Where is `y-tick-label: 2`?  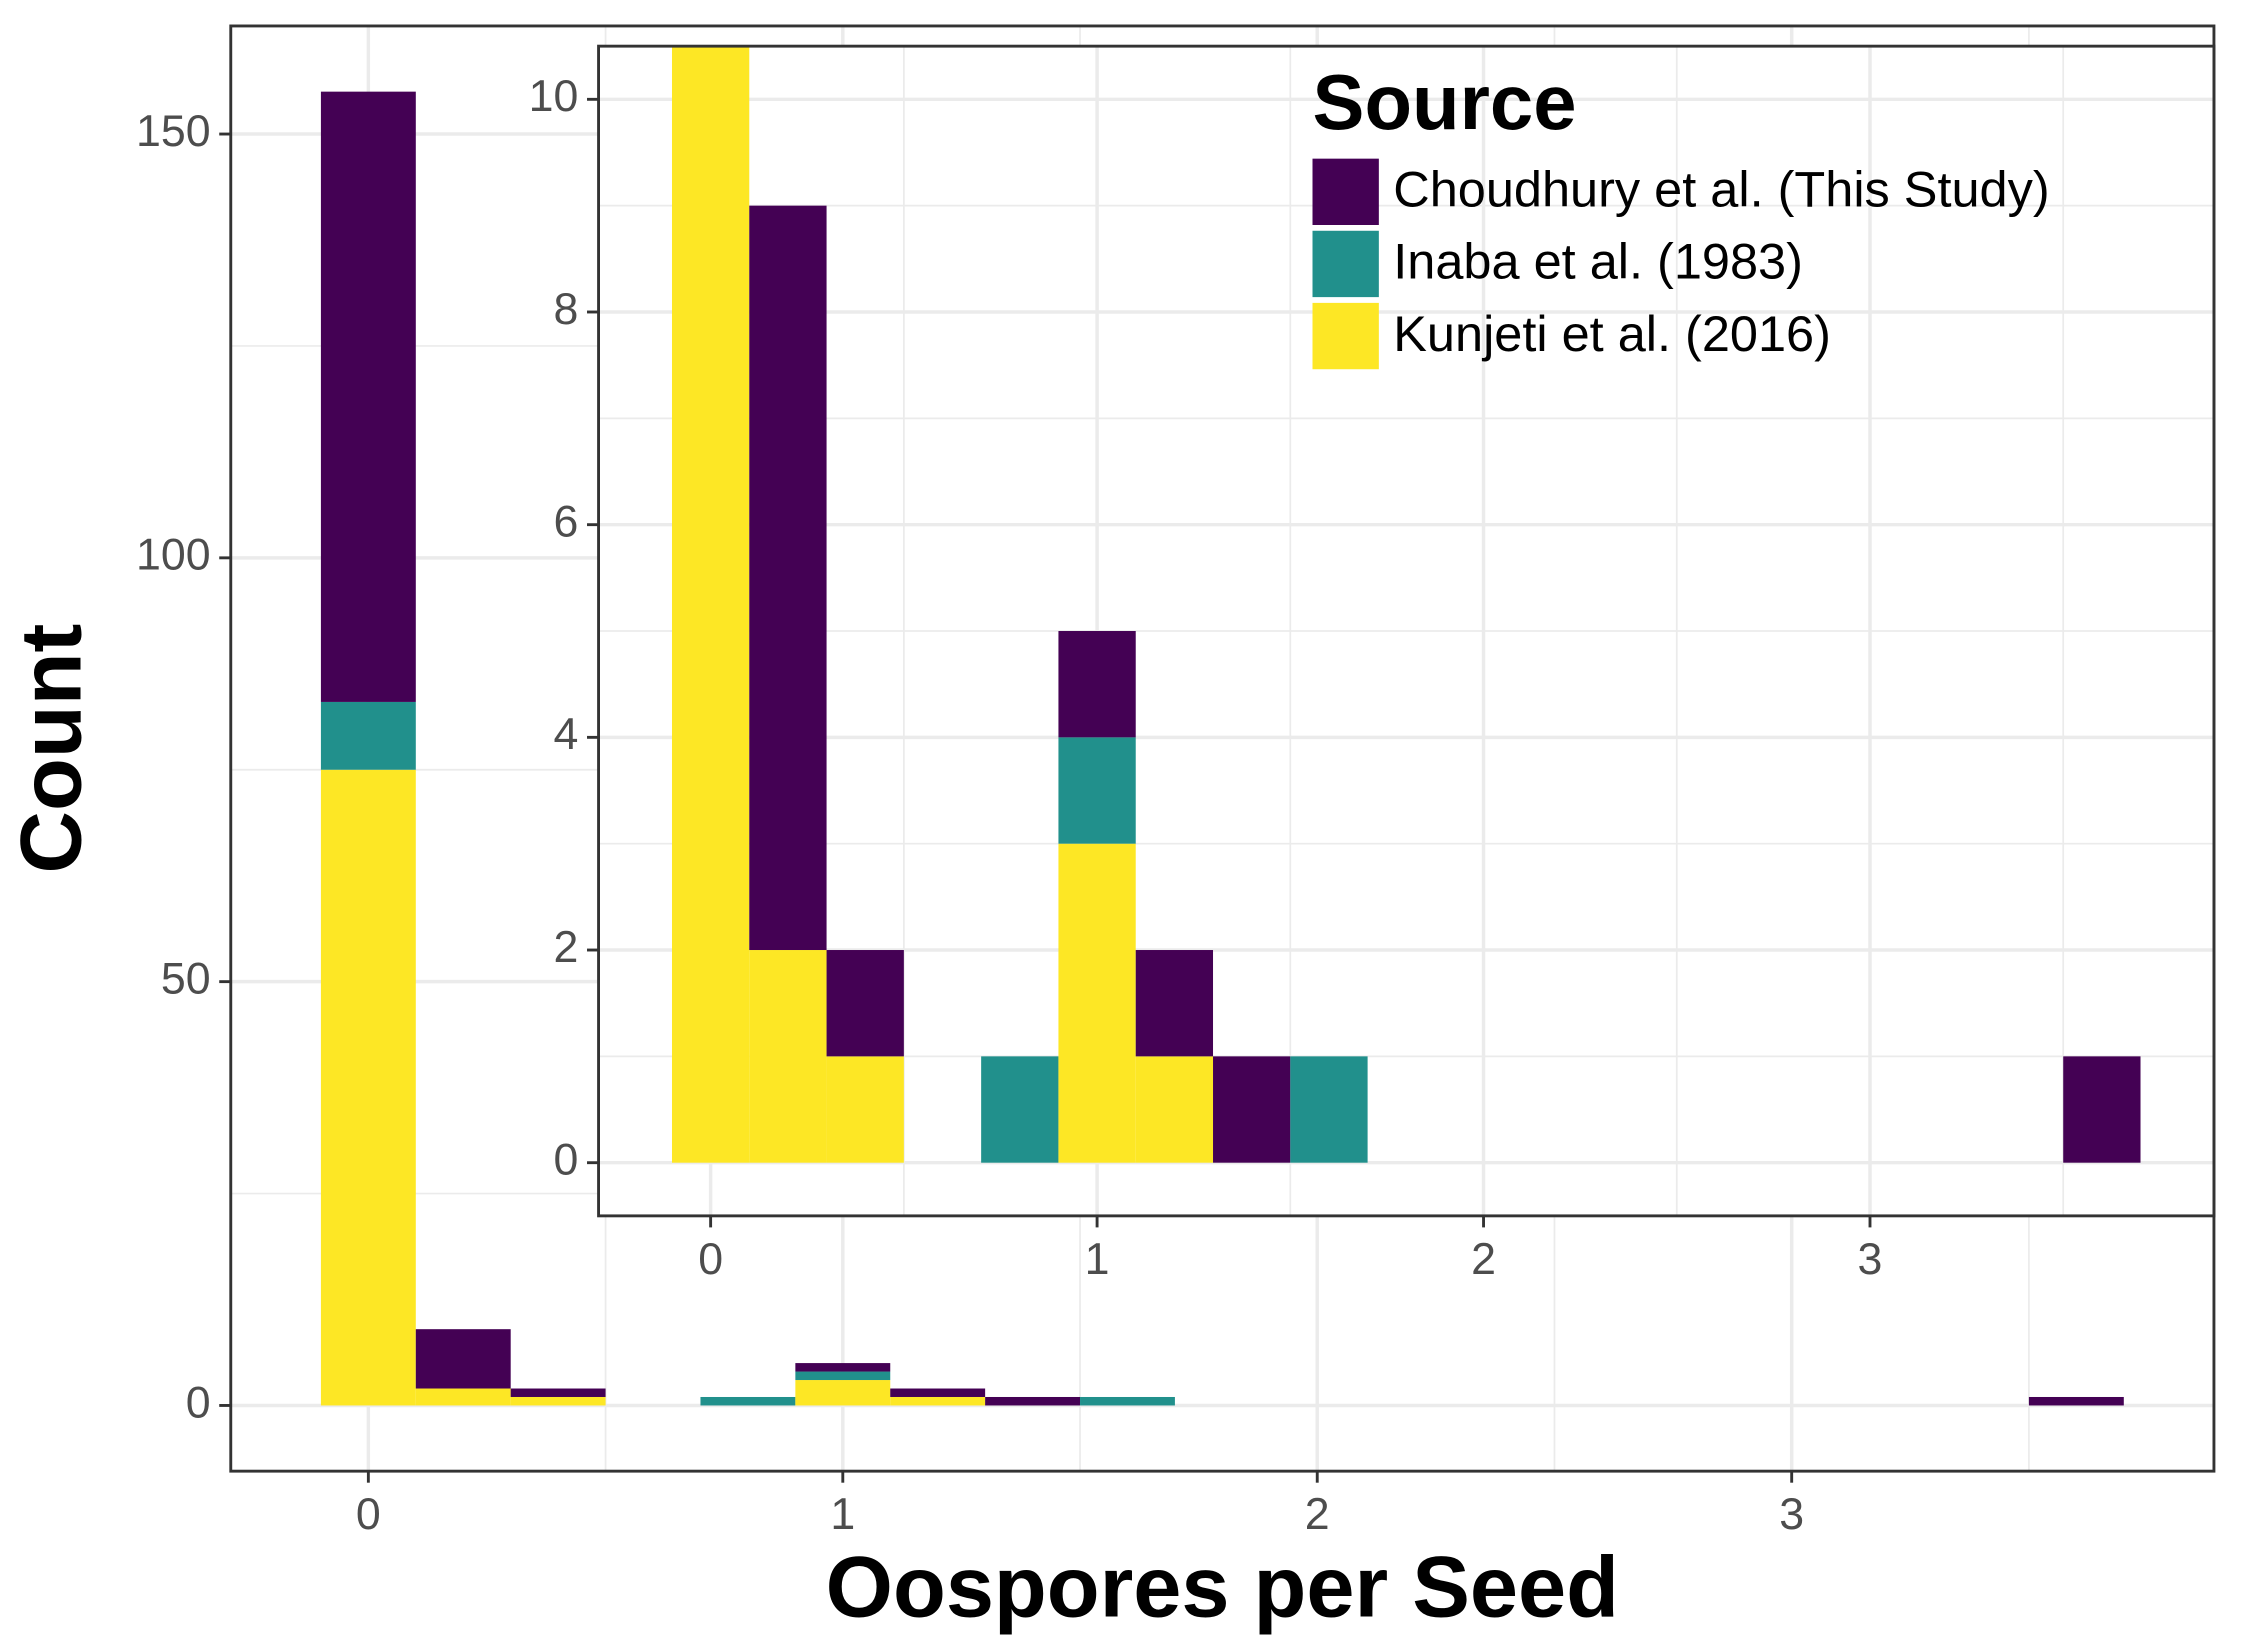 y-tick-label: 2 is located at coordinates (565, 947).